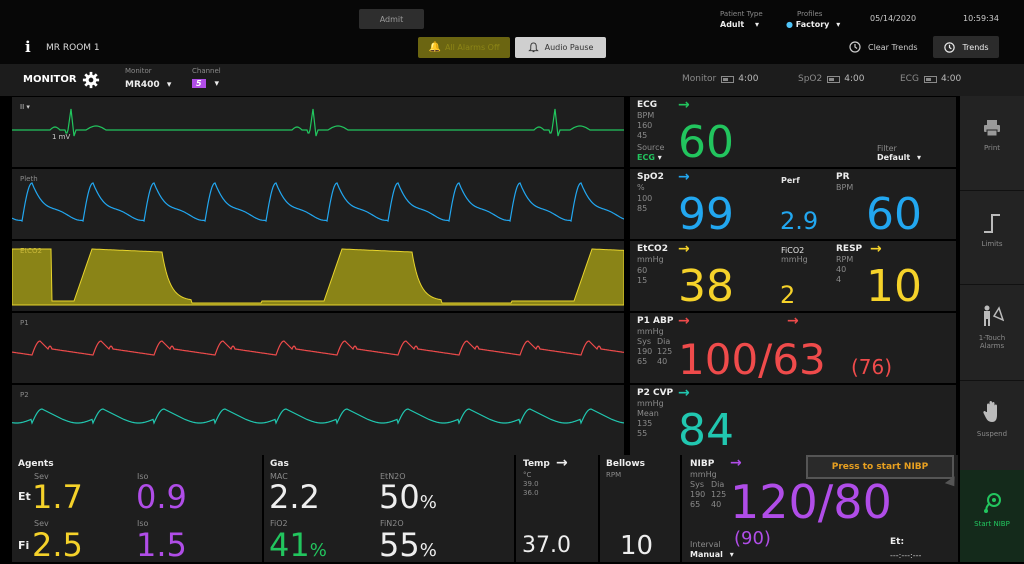  Describe the element at coordinates (148, 85) in the screenshot. I see `monitor-select: MR400 ▾` at that location.